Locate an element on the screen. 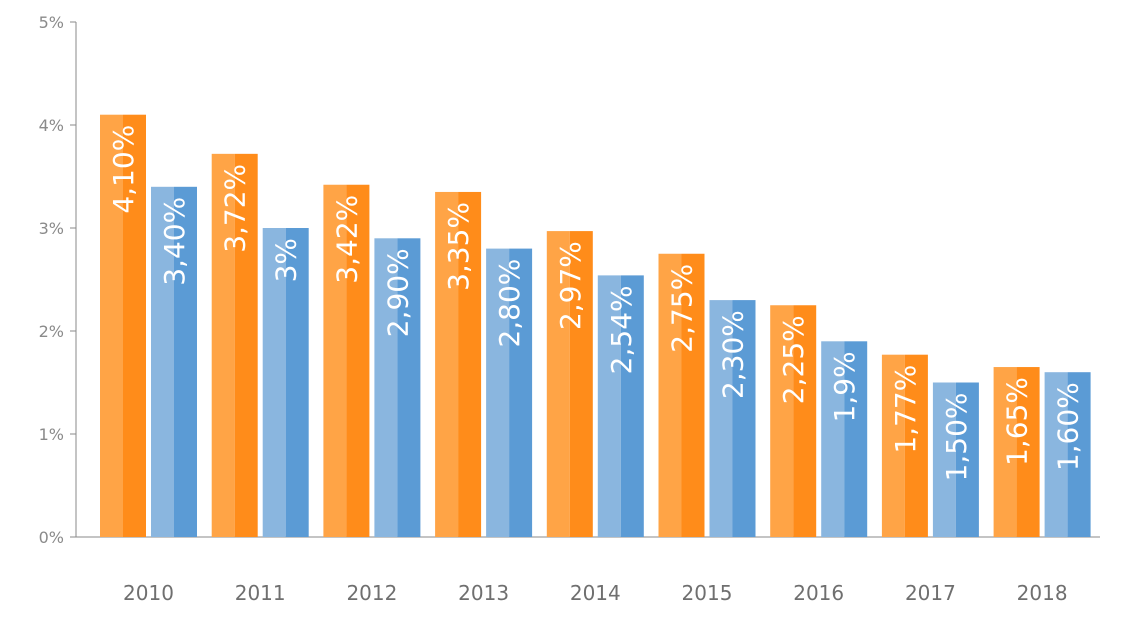 The height and width of the screenshot is (640, 1139). x-category-label: 2011 is located at coordinates (260, 593).